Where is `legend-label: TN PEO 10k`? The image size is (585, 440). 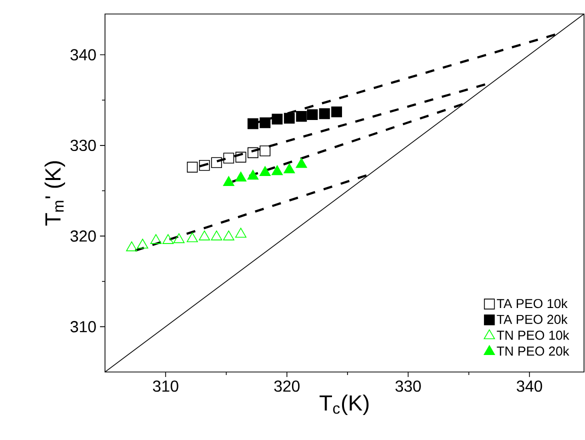 legend-label: TN PEO 10k is located at coordinates (533, 335).